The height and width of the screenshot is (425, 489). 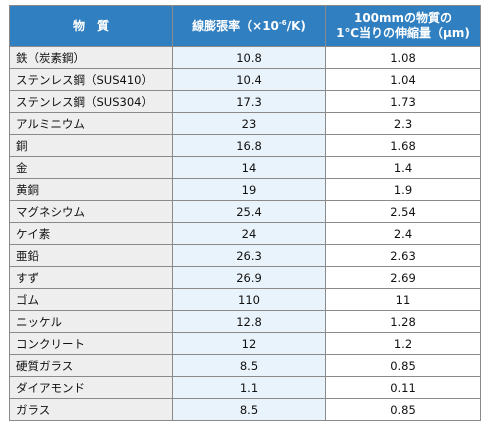 What do you see at coordinates (403, 299) in the screenshot?
I see `growth-cell: 11` at bounding box center [403, 299].